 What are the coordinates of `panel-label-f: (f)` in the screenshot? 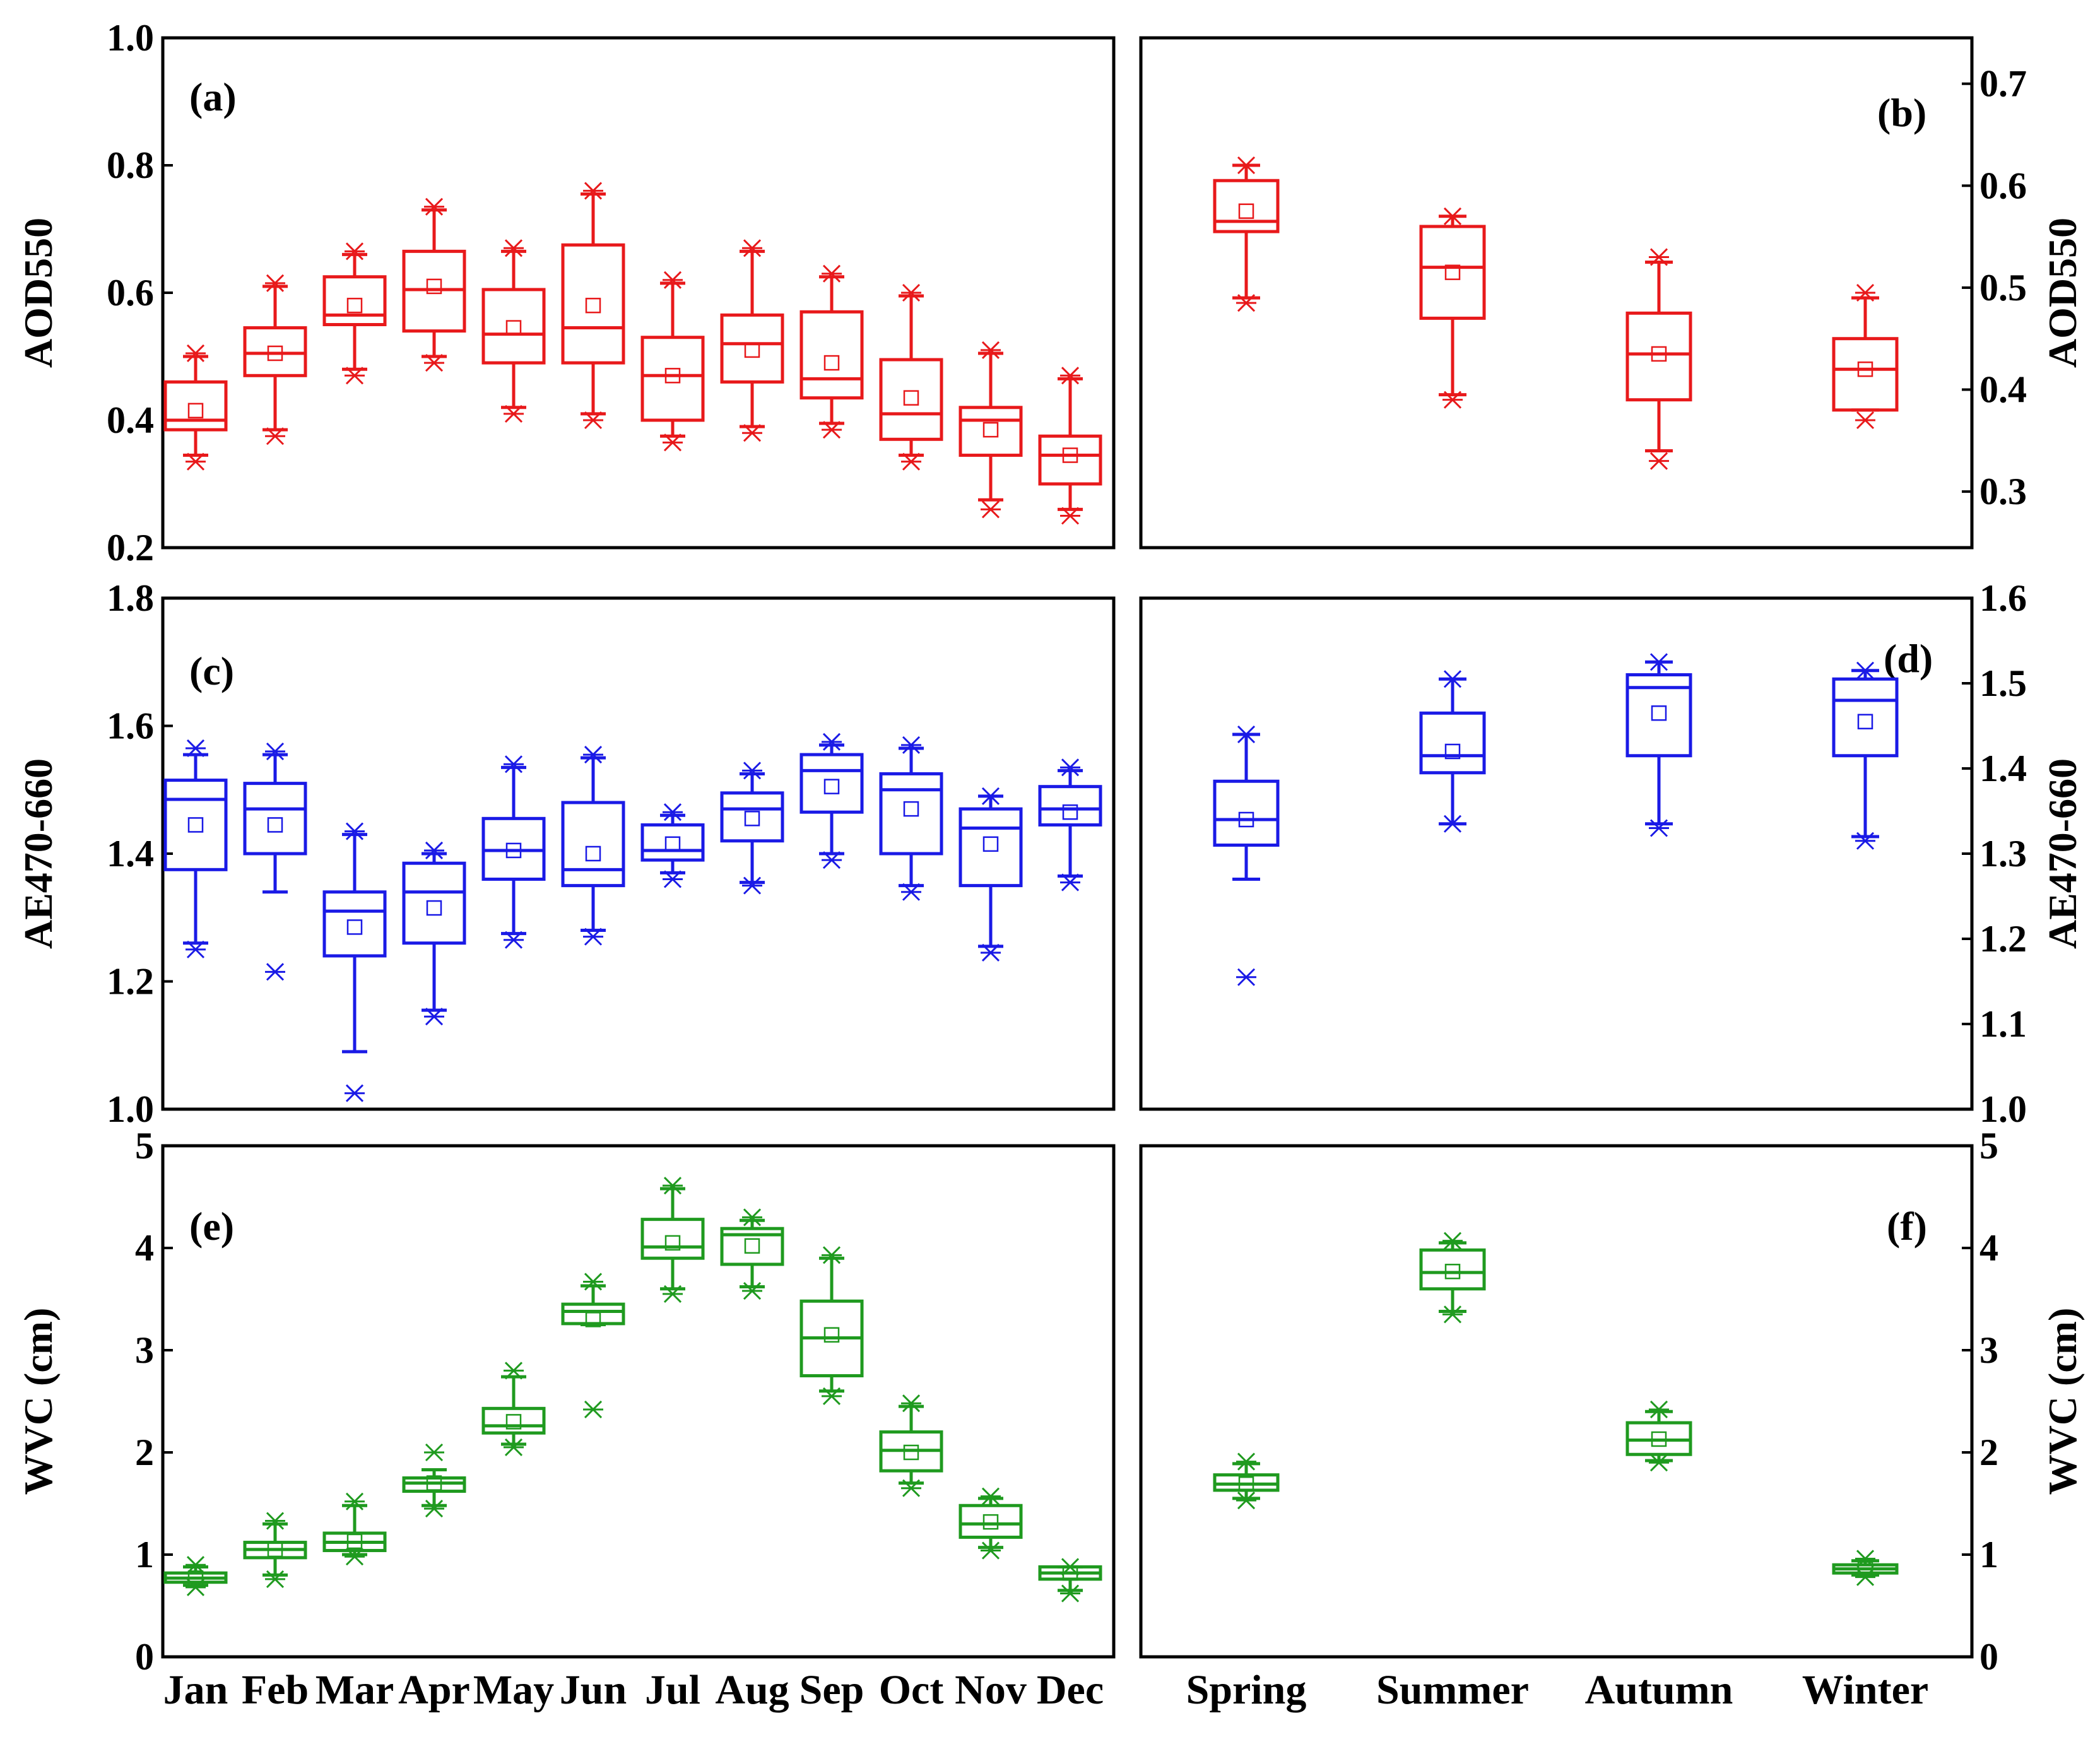 It's located at (1907, 1226).